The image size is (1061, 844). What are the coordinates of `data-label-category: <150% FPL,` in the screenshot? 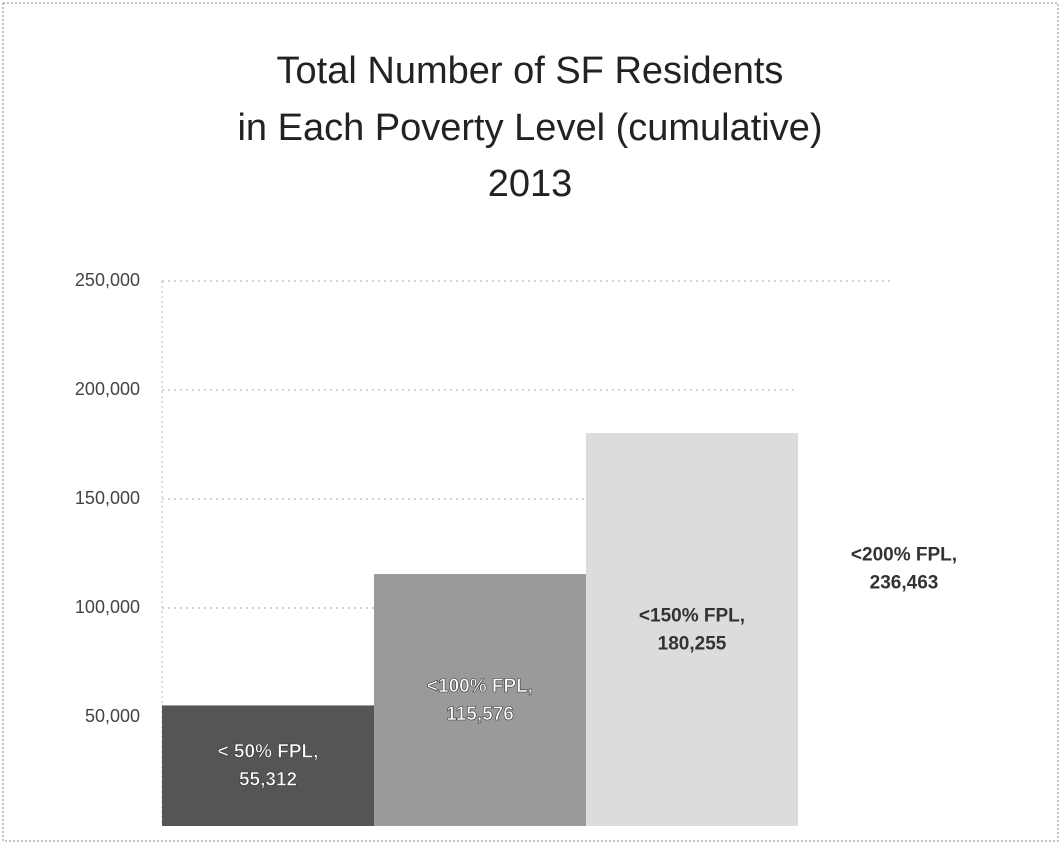 It's located at (692, 616).